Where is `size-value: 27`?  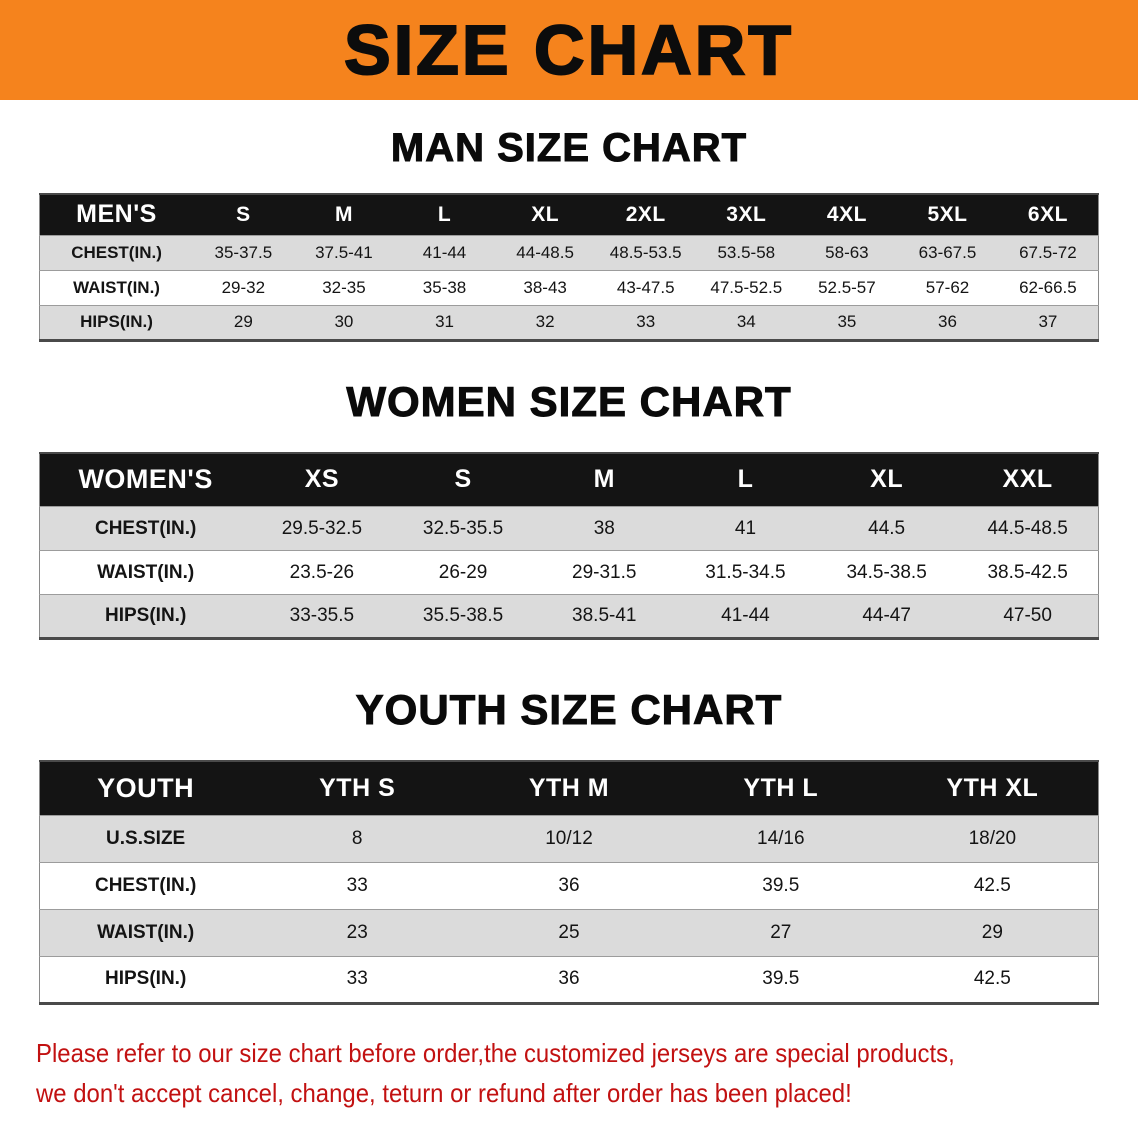 size-value: 27 is located at coordinates (781, 932).